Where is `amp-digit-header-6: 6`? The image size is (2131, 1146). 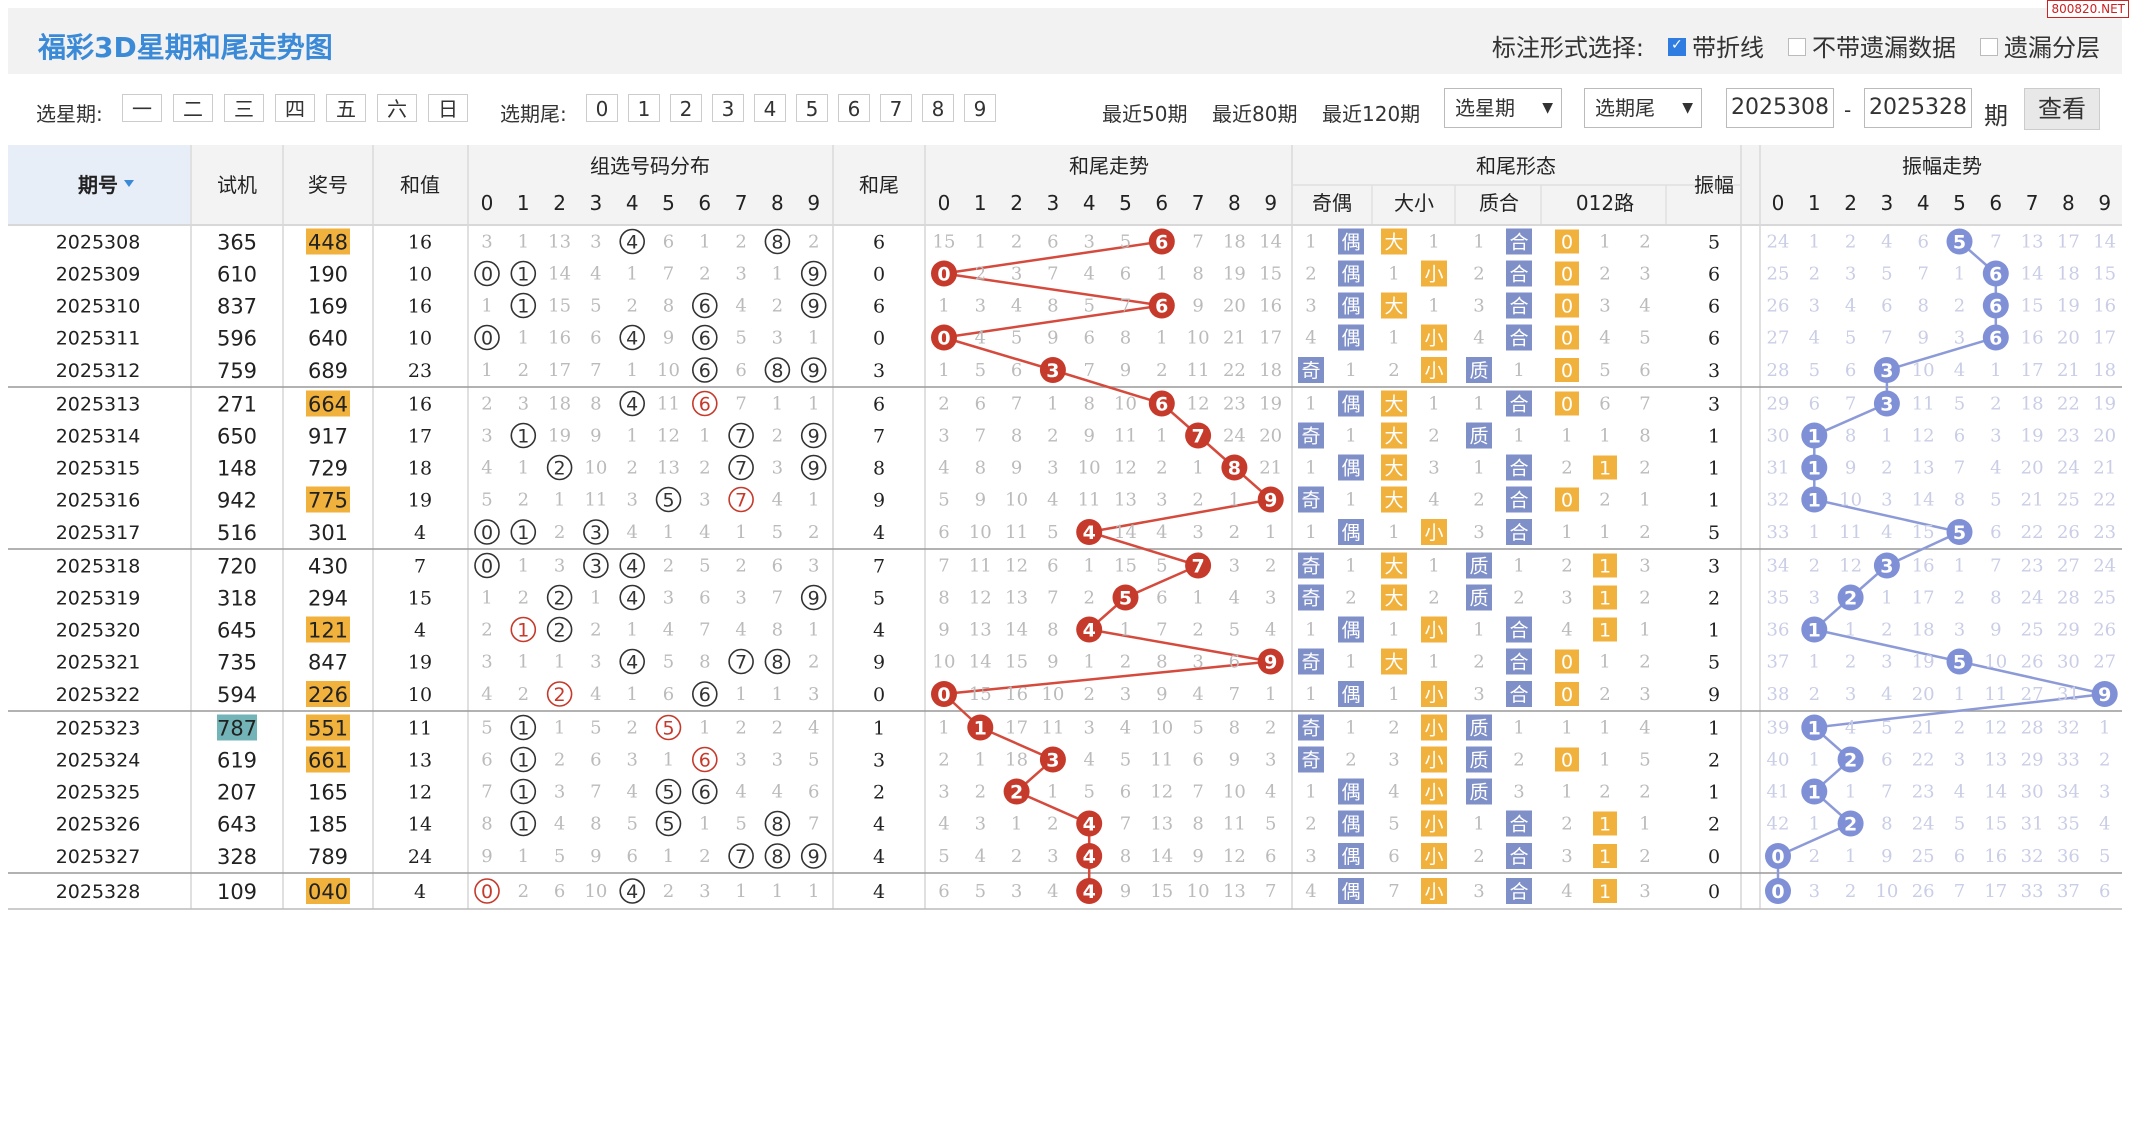
amp-digit-header-6: 6 is located at coordinates (1995, 203).